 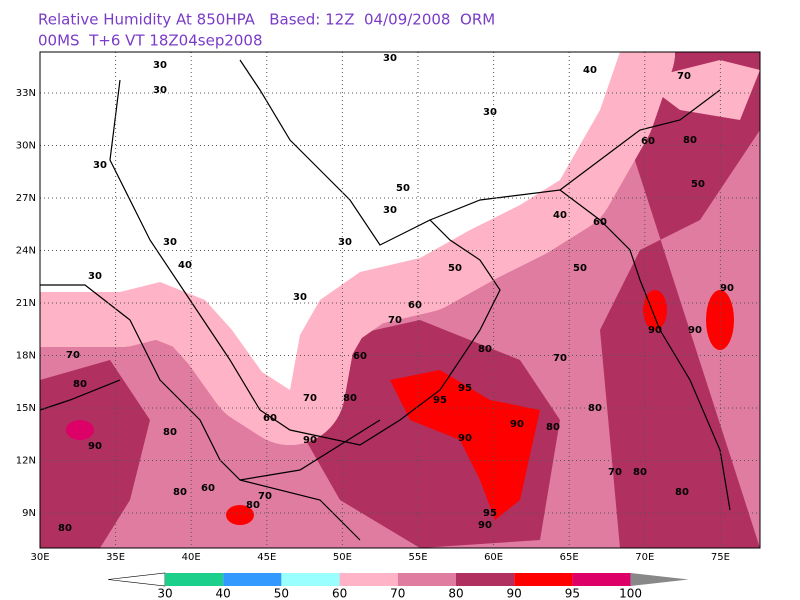 What do you see at coordinates (164, 593) in the screenshot?
I see `colorbar-label: 30` at bounding box center [164, 593].